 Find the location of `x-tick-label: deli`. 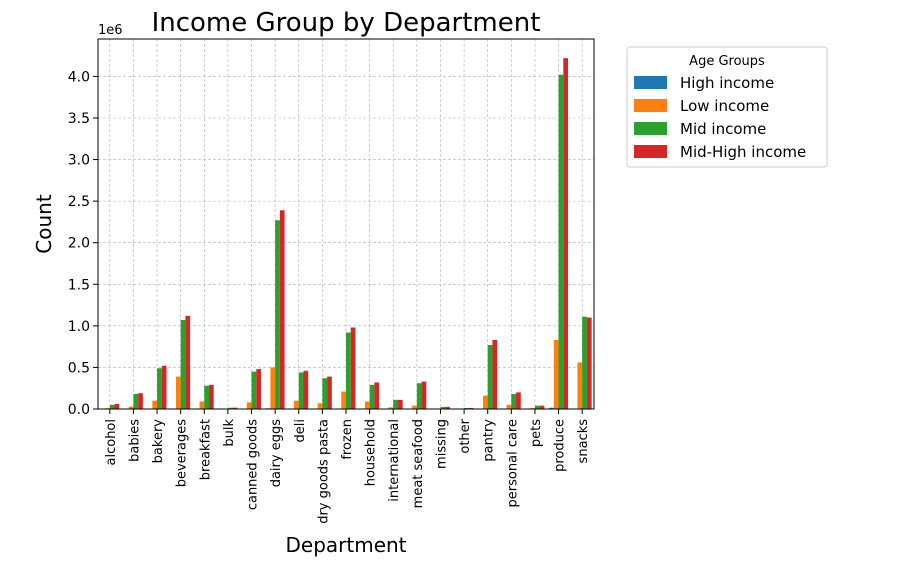

x-tick-label: deli is located at coordinates (300, 430).